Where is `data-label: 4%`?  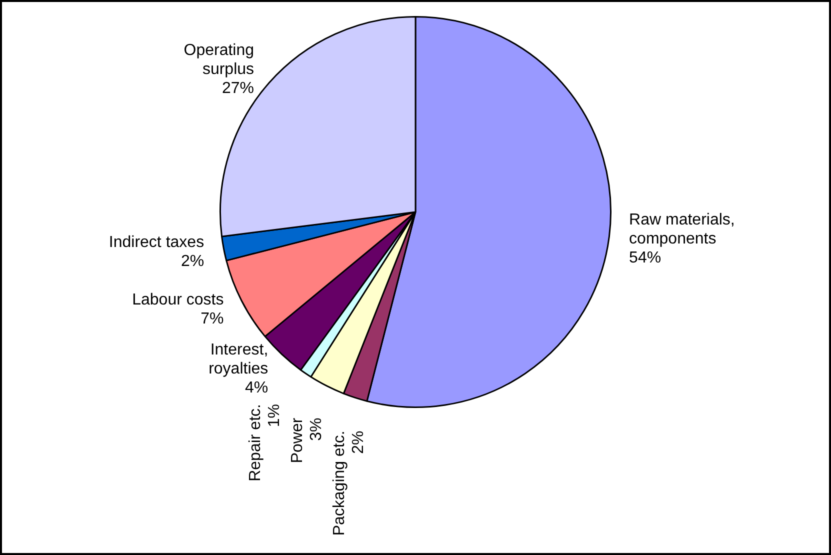
data-label: 4% is located at coordinates (256, 387).